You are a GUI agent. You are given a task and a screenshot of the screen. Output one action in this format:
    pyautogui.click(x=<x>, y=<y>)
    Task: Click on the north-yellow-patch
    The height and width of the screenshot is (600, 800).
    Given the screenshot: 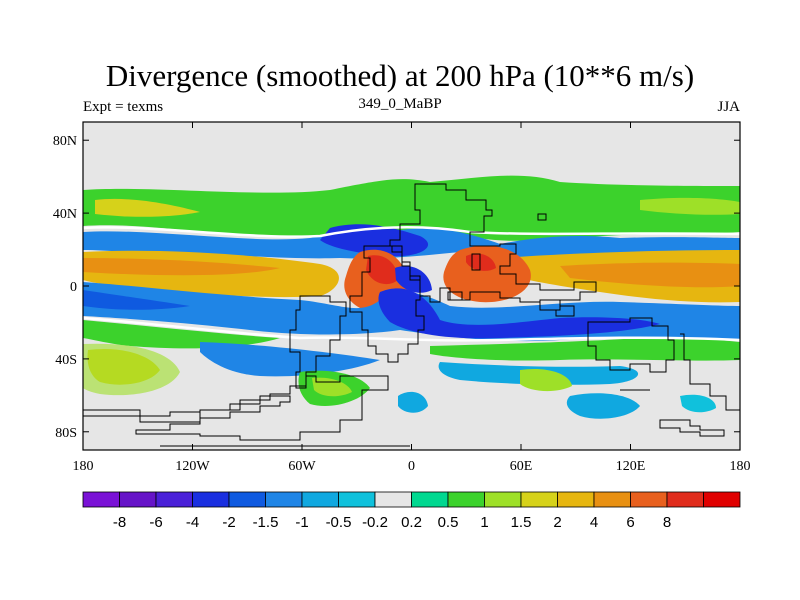 What is the action you would take?
    pyautogui.click(x=147, y=207)
    